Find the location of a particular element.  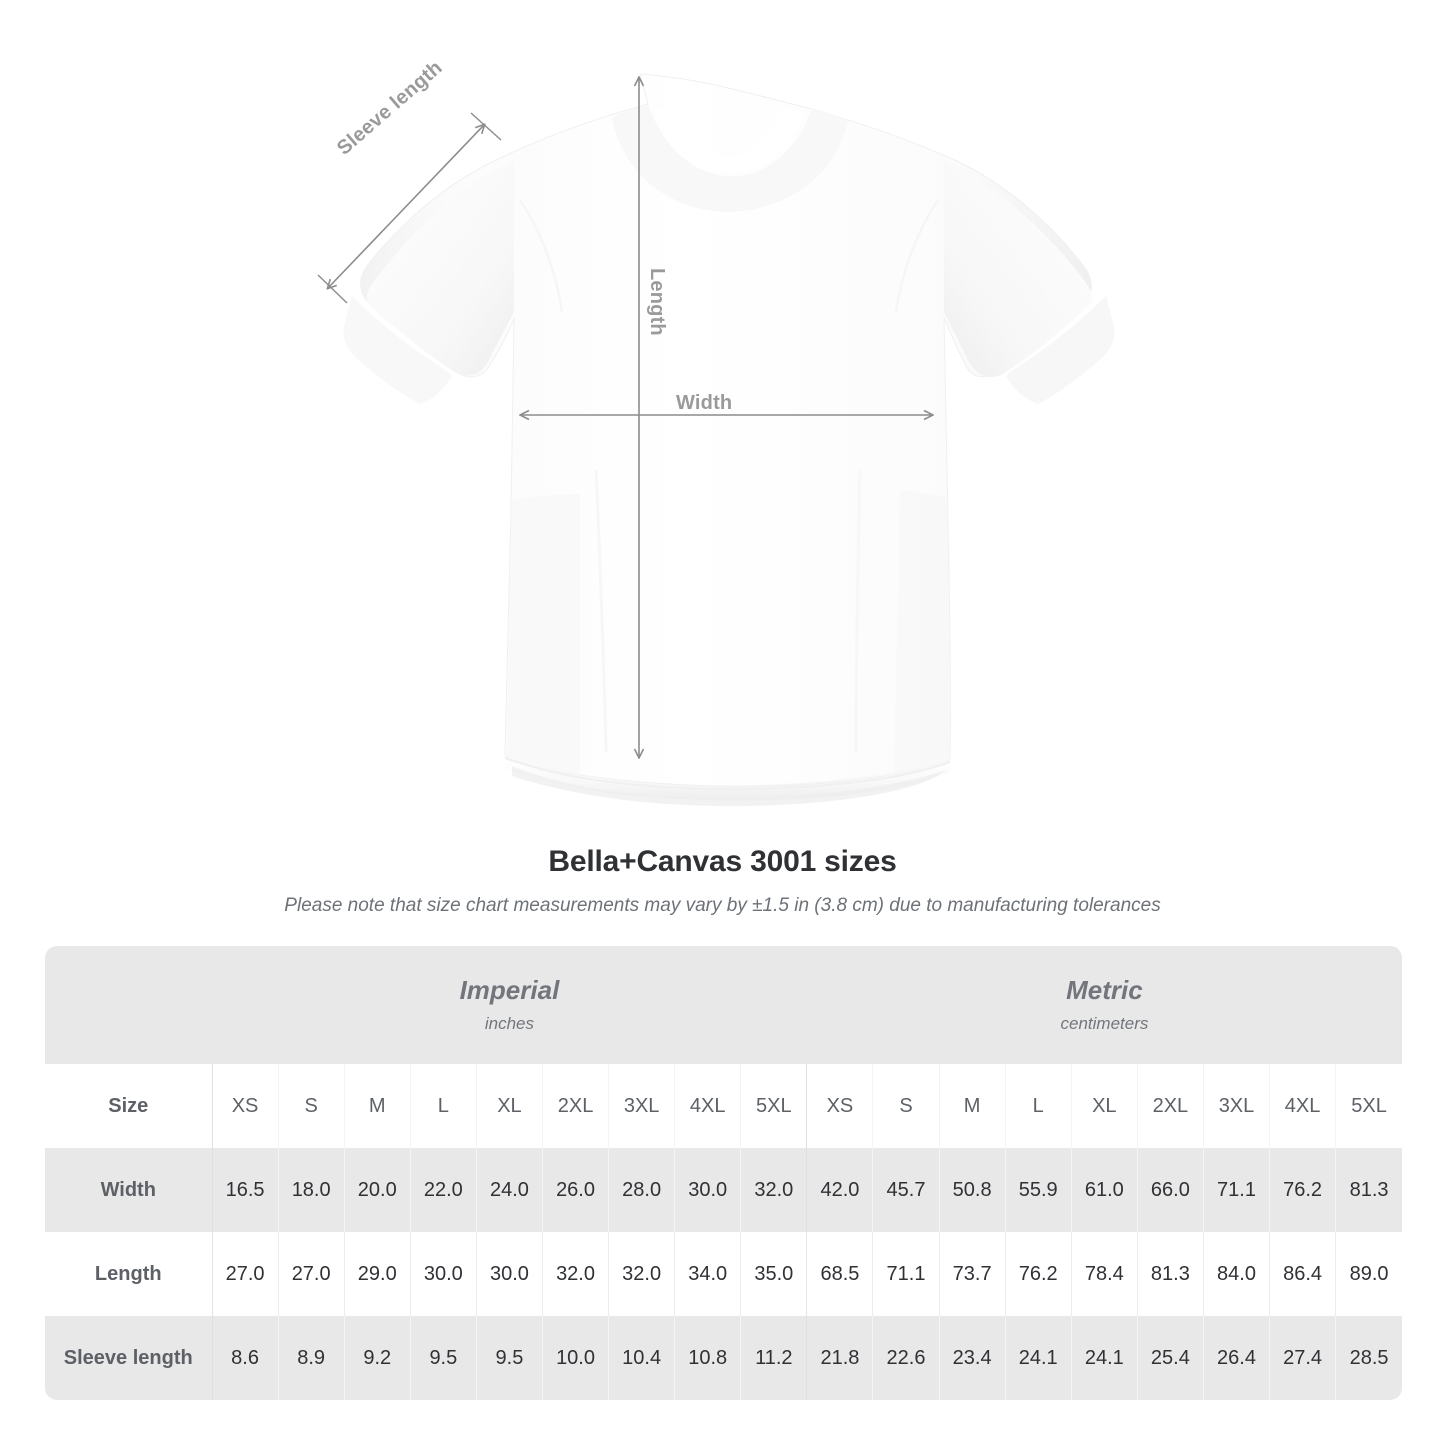

width-metric-3xl: 71.1 is located at coordinates (1236, 1190).